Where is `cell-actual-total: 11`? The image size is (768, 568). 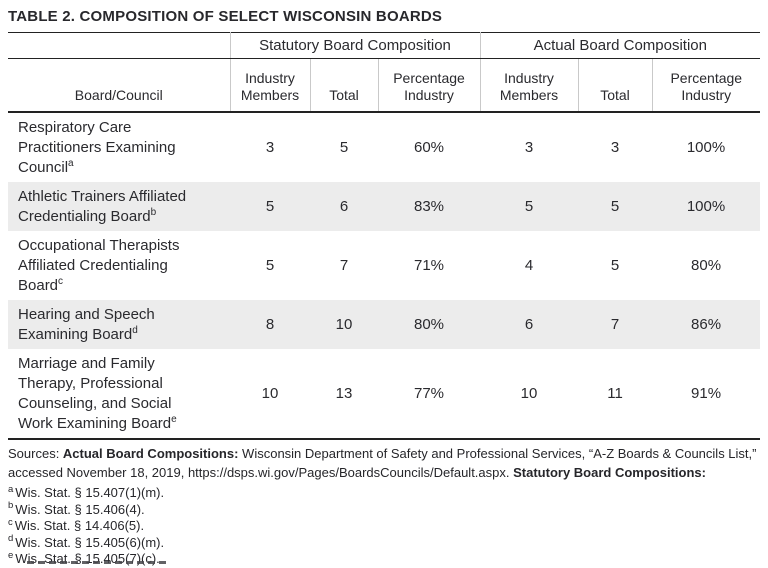
cell-actual-total: 11 is located at coordinates (615, 393).